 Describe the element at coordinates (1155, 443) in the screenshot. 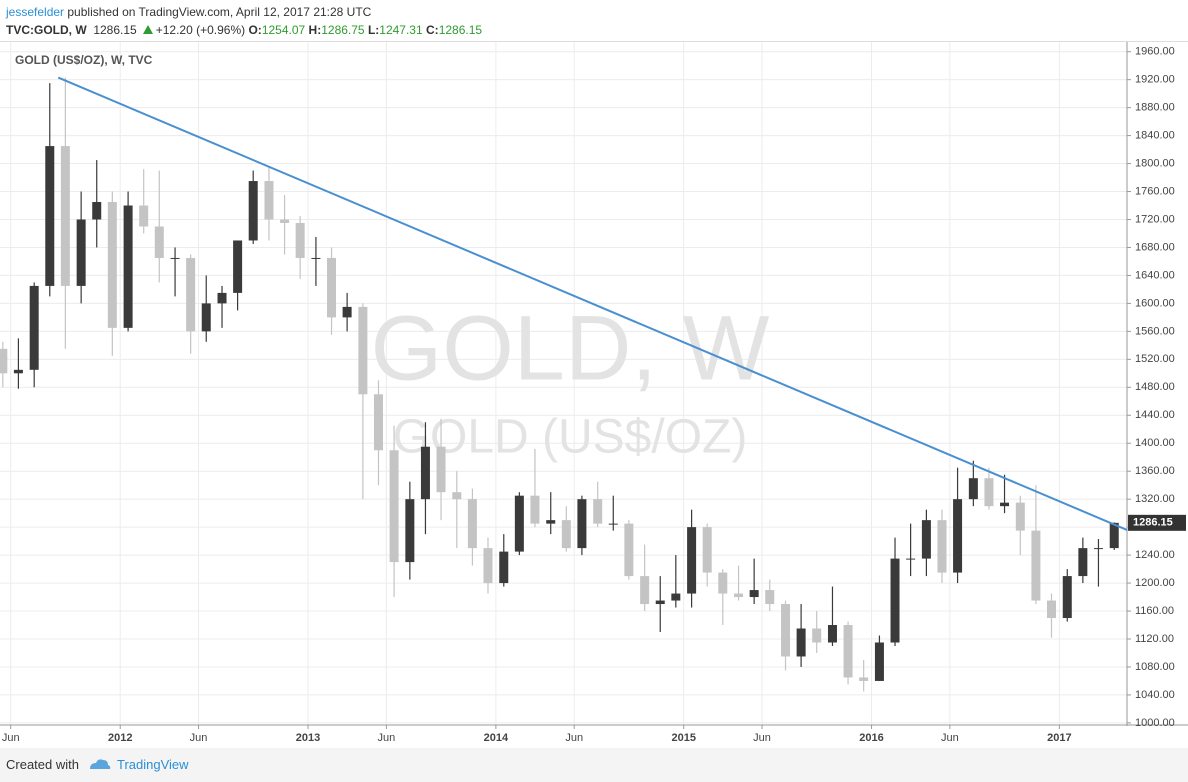

I see `y-tick-label: 1400.00` at that location.